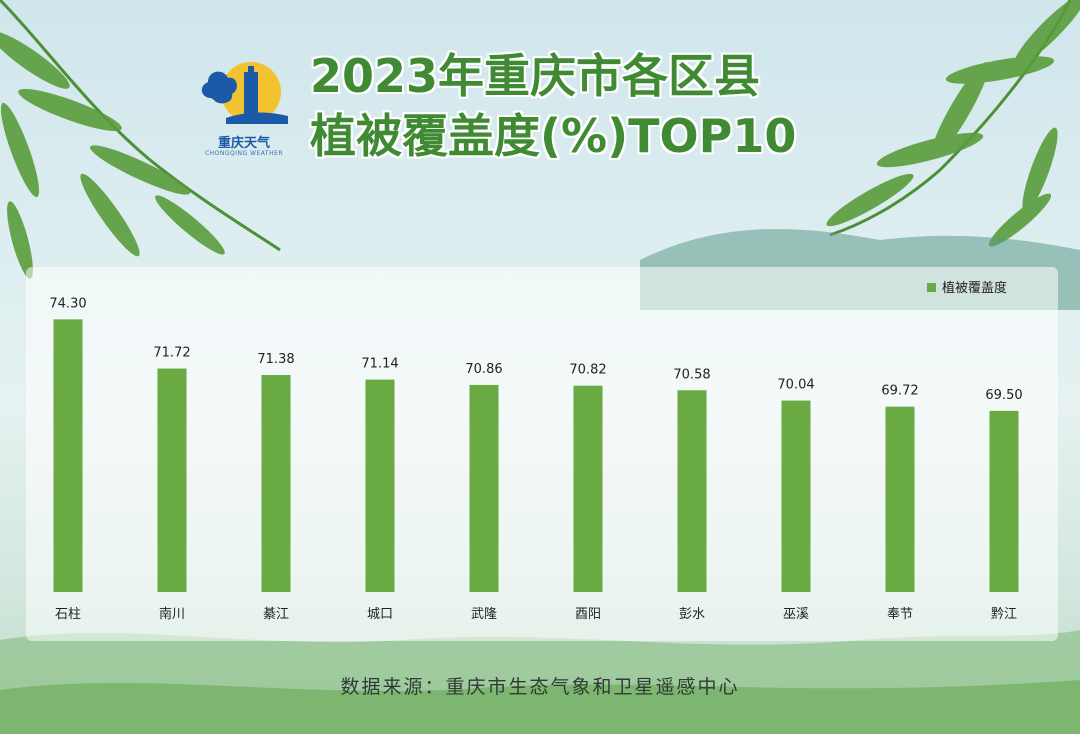 The image size is (1080, 734). I want to click on x-tick-label-9: 奉节, so click(900, 614).